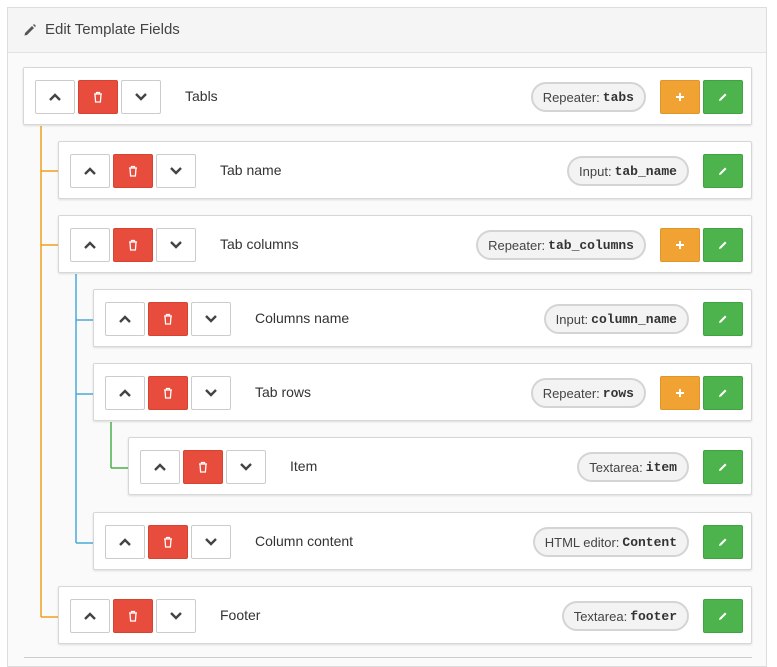  I want to click on field-type-badge: Textarea: footer, so click(625, 616).